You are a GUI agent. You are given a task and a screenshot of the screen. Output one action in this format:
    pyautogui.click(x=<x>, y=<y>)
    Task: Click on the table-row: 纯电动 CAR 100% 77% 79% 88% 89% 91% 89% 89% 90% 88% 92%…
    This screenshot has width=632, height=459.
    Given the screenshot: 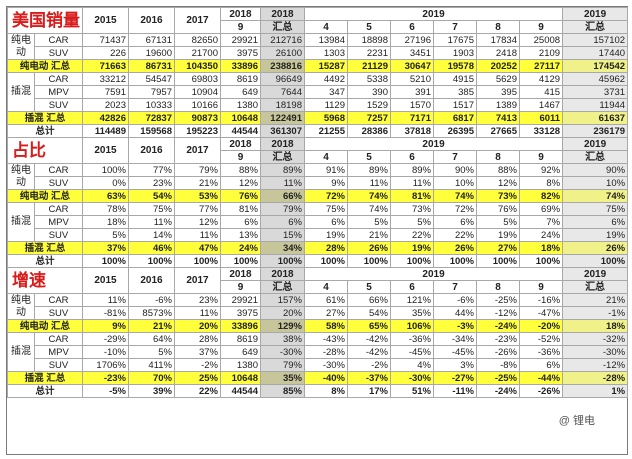 What is the action you would take?
    pyautogui.click(x=318, y=176)
    